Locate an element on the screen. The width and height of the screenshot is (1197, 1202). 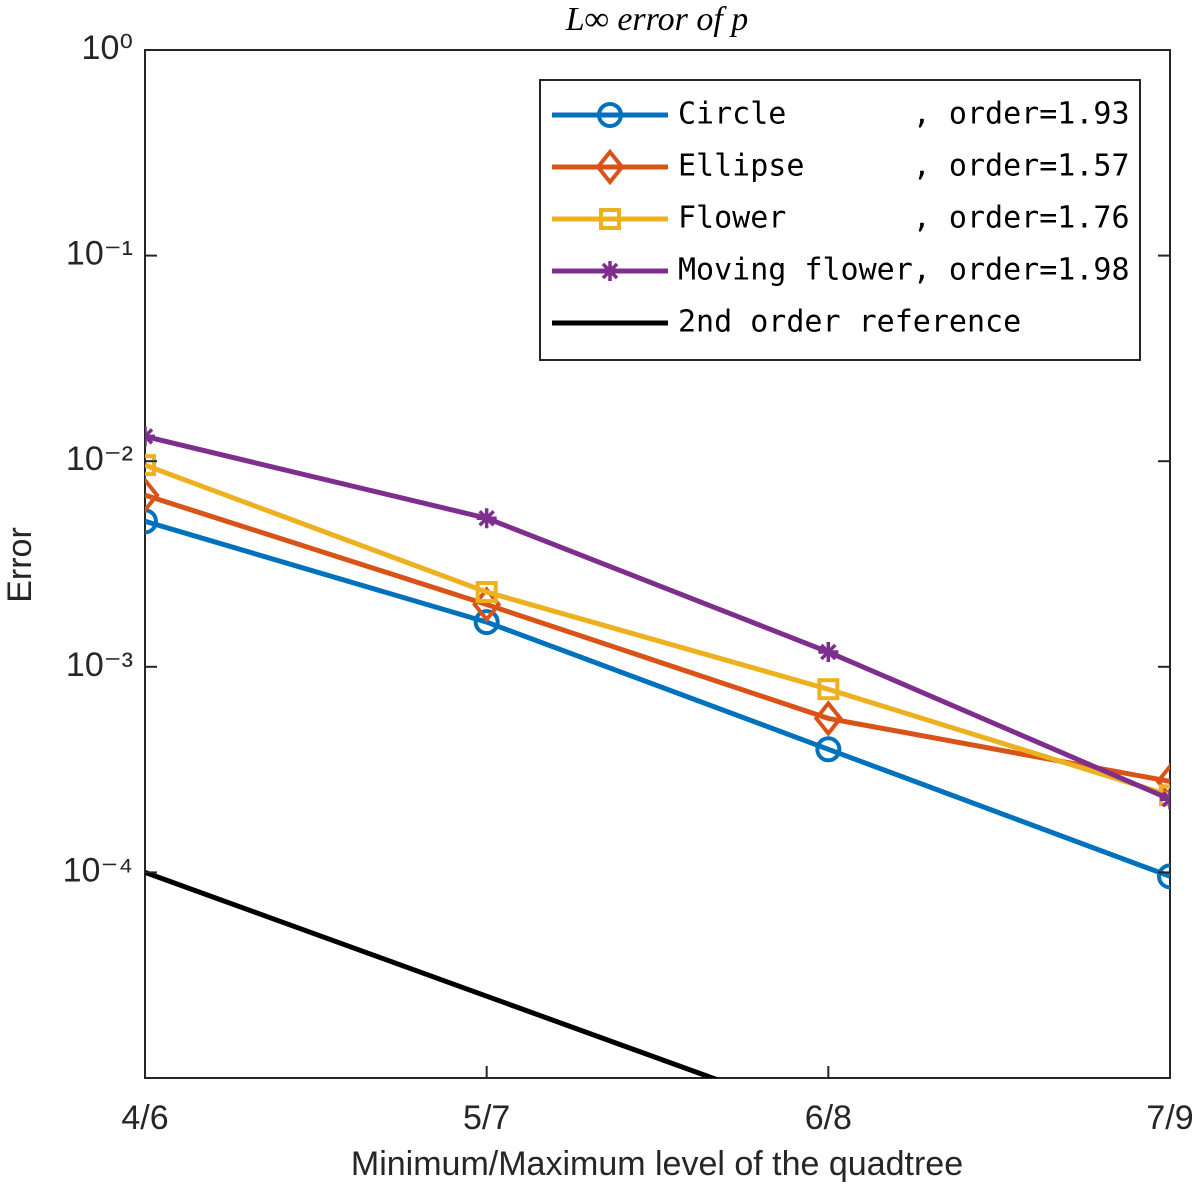
legend-label: Ellipse , order=1.57 is located at coordinates (904, 166).